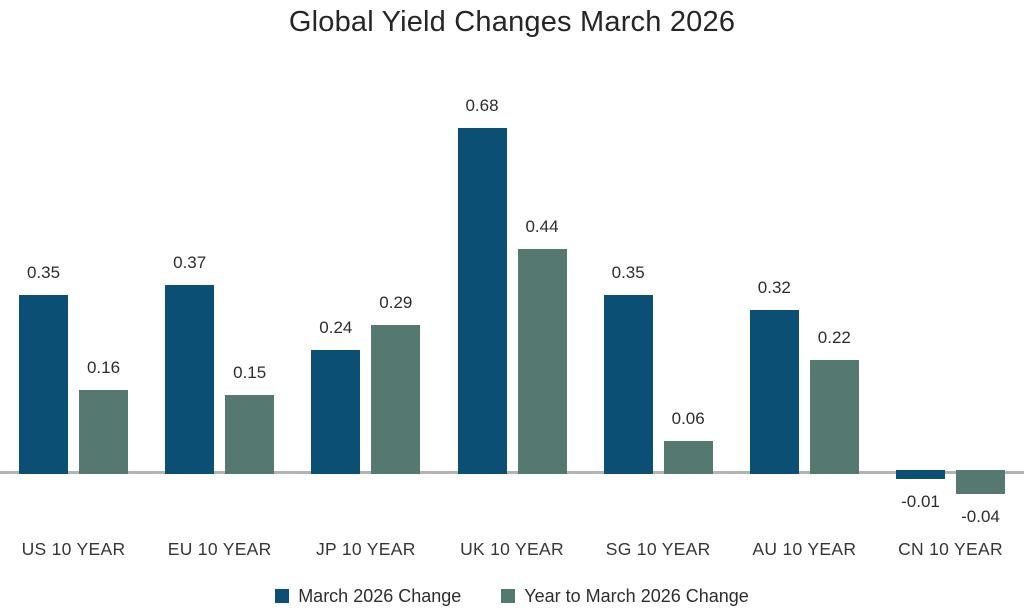 The height and width of the screenshot is (611, 1024). Describe the element at coordinates (834, 338) in the screenshot. I see `value-label: 0.22` at that location.